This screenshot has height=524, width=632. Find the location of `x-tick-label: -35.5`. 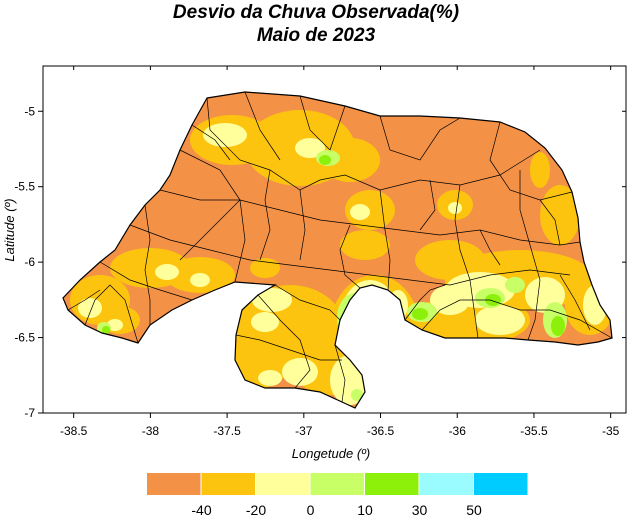

x-tick-label: -35.5 is located at coordinates (534, 431).